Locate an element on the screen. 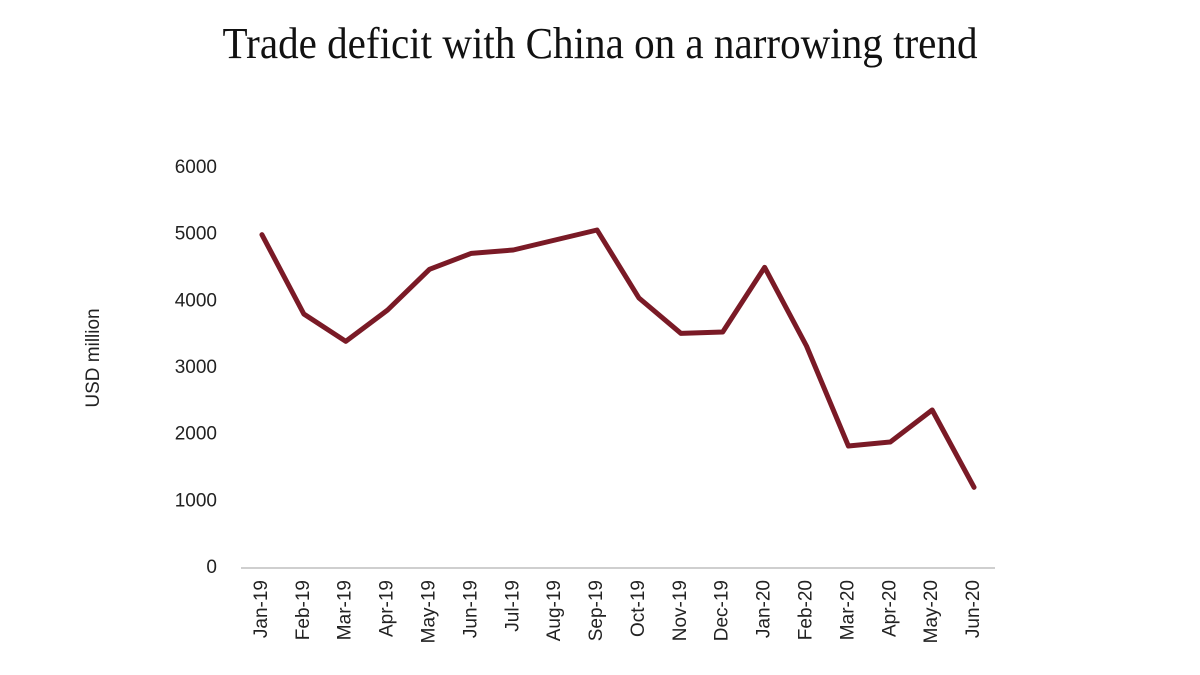 Image resolution: width=1200 pixels, height=675 pixels. x-tick-label: Dec-19 is located at coordinates (722, 610).